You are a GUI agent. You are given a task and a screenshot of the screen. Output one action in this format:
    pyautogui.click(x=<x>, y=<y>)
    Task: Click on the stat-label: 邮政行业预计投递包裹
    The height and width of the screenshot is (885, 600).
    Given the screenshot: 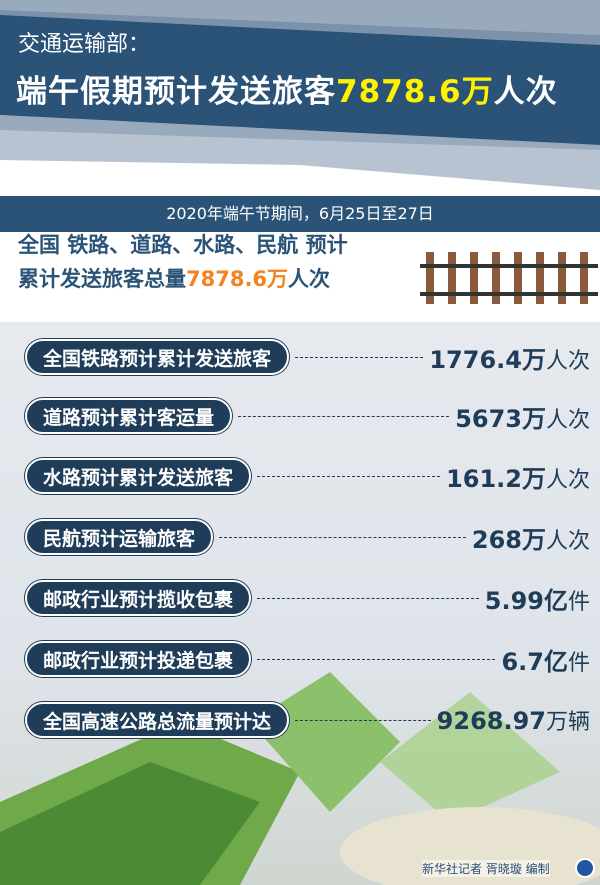 What is the action you would take?
    pyautogui.click(x=138, y=659)
    